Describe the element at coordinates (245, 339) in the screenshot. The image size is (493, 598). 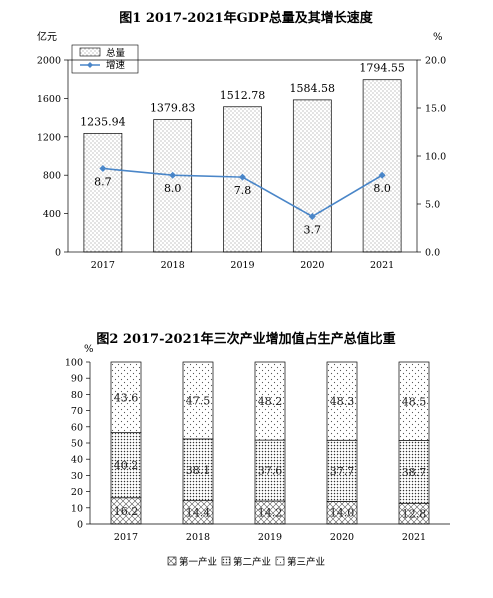
I see `chart2-title: 图2 2017-2021年三次产业增加值占生产总值比重` at that location.